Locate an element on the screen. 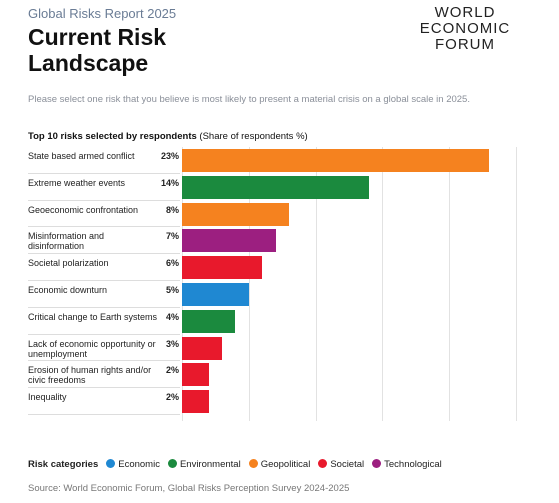 The image size is (559, 503). logo-line: FORUM is located at coordinates (465, 44).